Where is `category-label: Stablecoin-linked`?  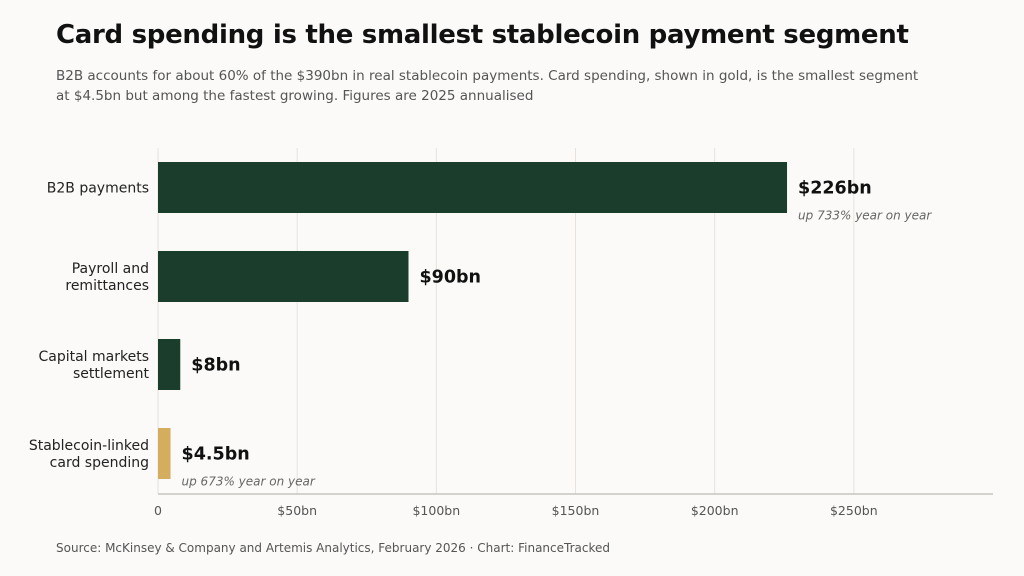
category-label: Stablecoin-linked is located at coordinates (89, 446).